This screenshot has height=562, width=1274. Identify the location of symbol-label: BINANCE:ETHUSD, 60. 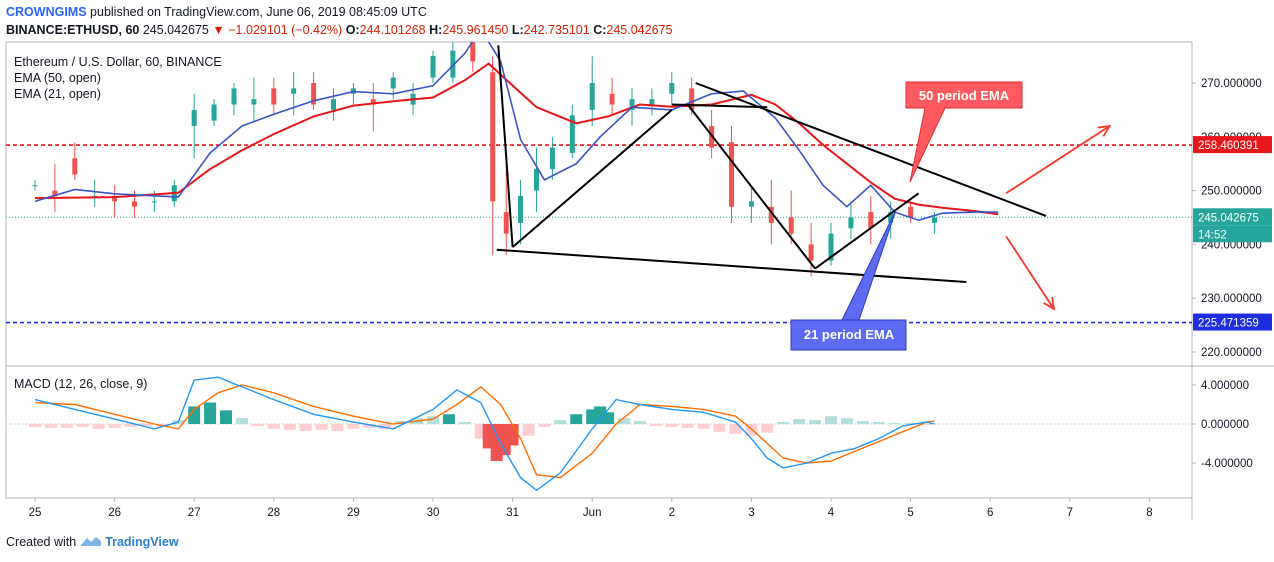
(73, 30).